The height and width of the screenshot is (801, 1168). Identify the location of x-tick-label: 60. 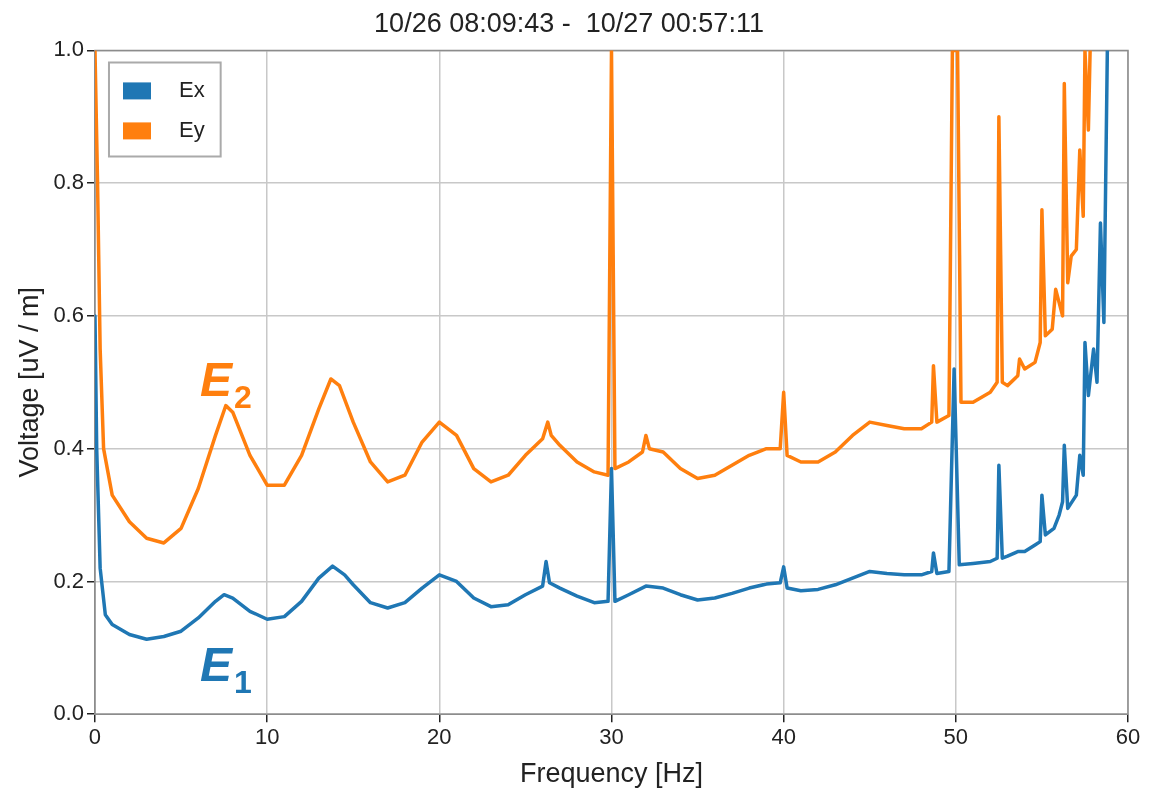
(1128, 737).